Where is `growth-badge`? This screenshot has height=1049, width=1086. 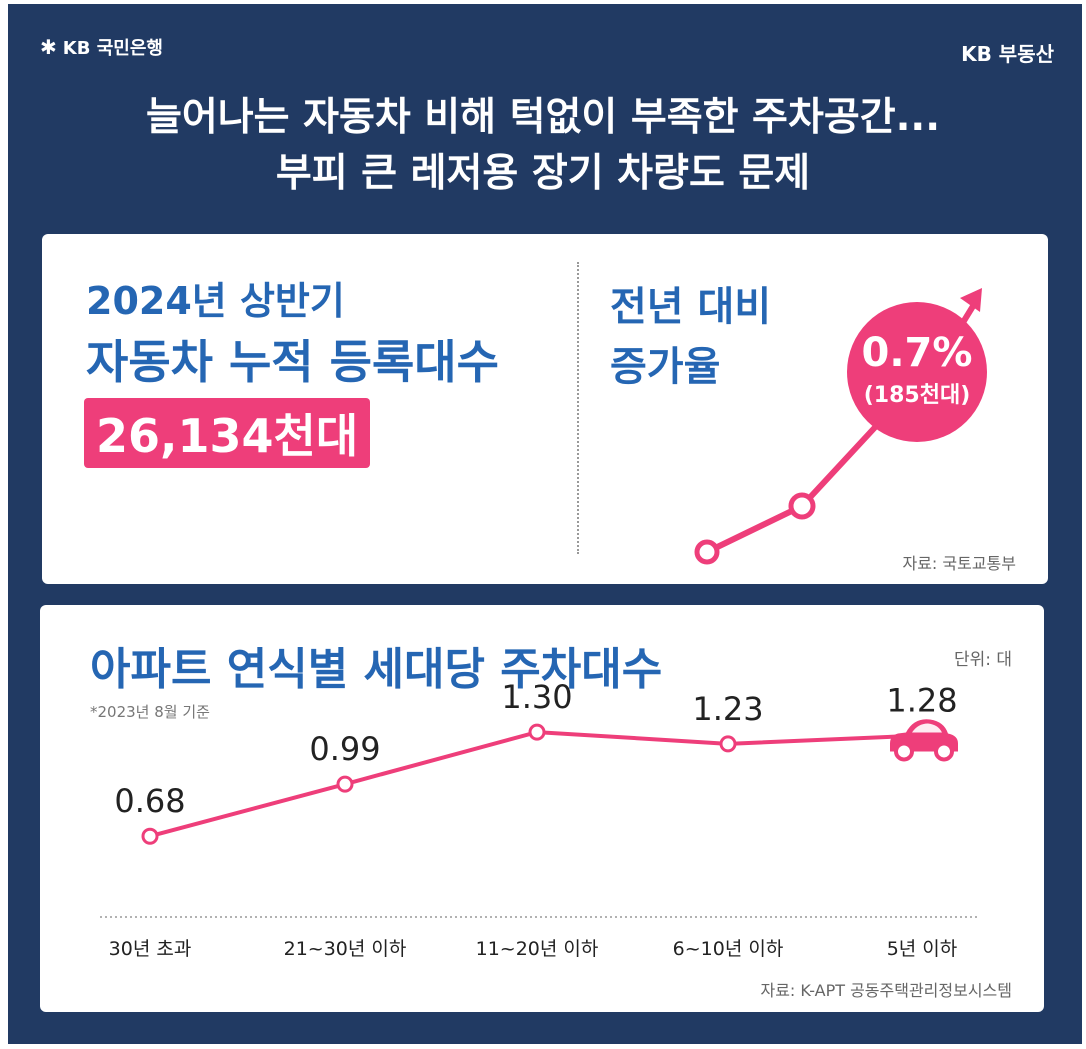
growth-badge is located at coordinates (917, 372).